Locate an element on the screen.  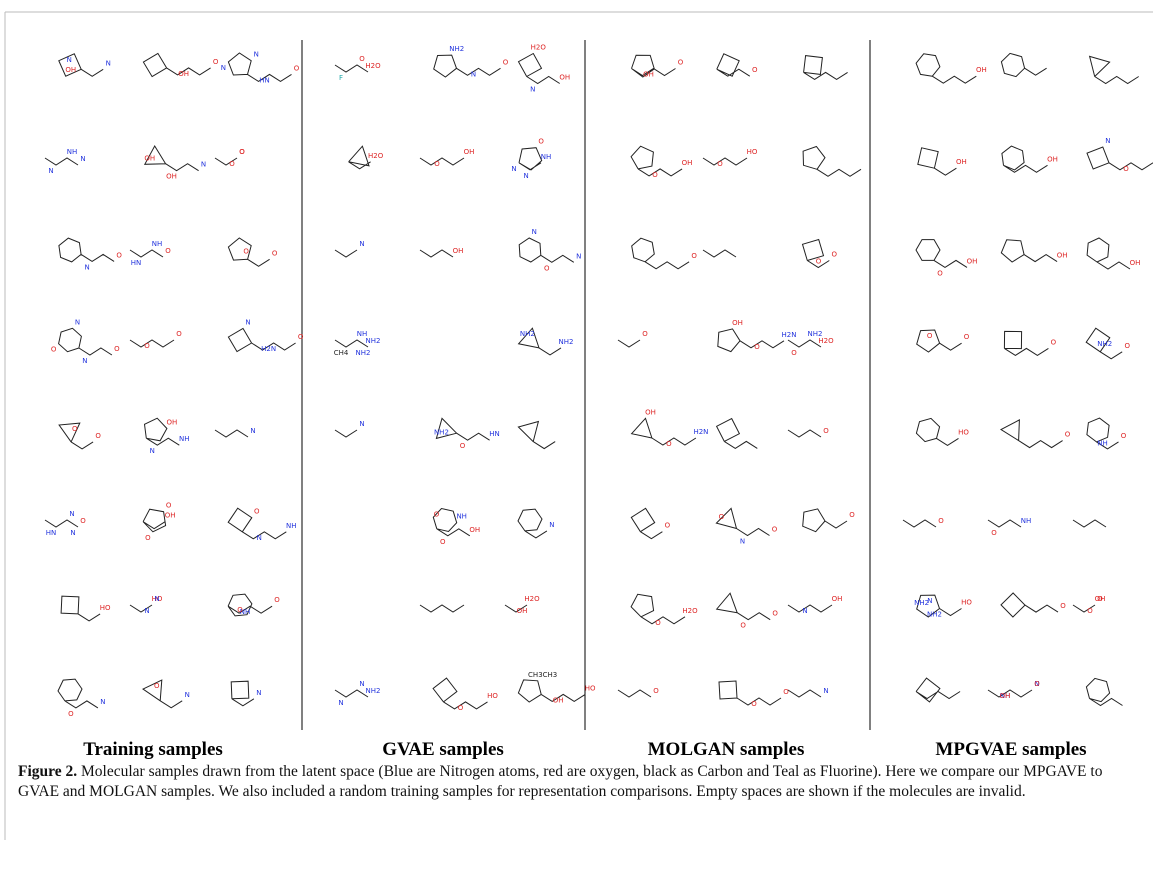
atom-label: CH3CH3 is located at coordinates (542, 675).